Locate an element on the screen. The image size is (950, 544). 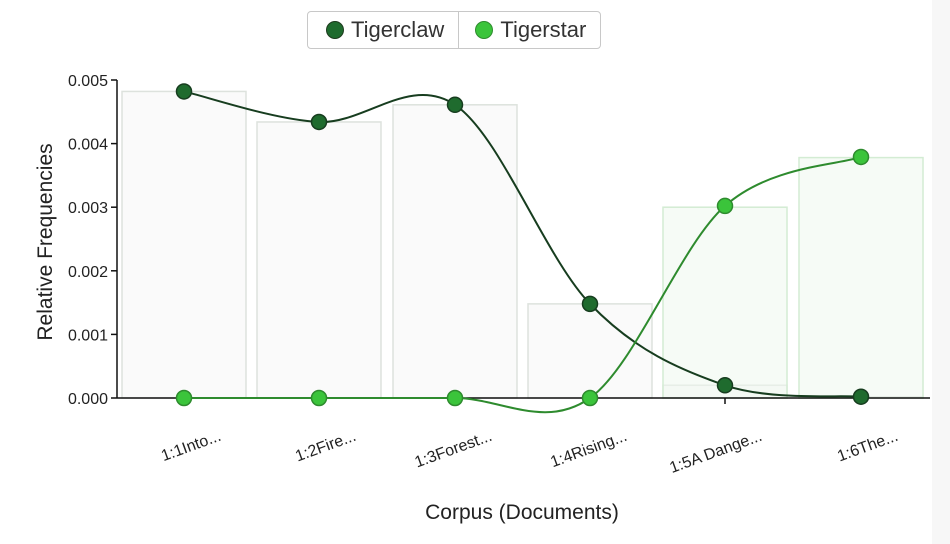
y-tick-label-3: 0.003 is located at coordinates (88, 208).